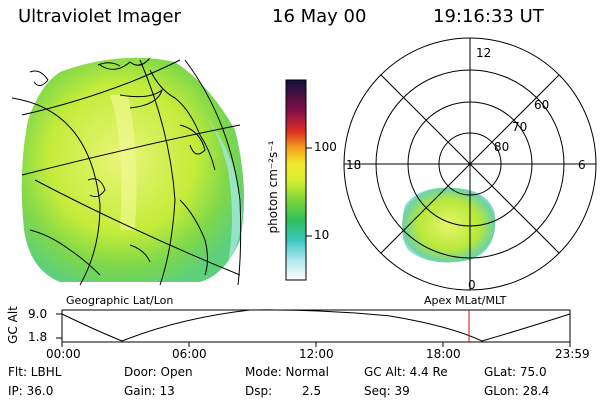  What do you see at coordinates (63, 354) in the screenshot?
I see `xtick-0000: 00:00` at bounding box center [63, 354].